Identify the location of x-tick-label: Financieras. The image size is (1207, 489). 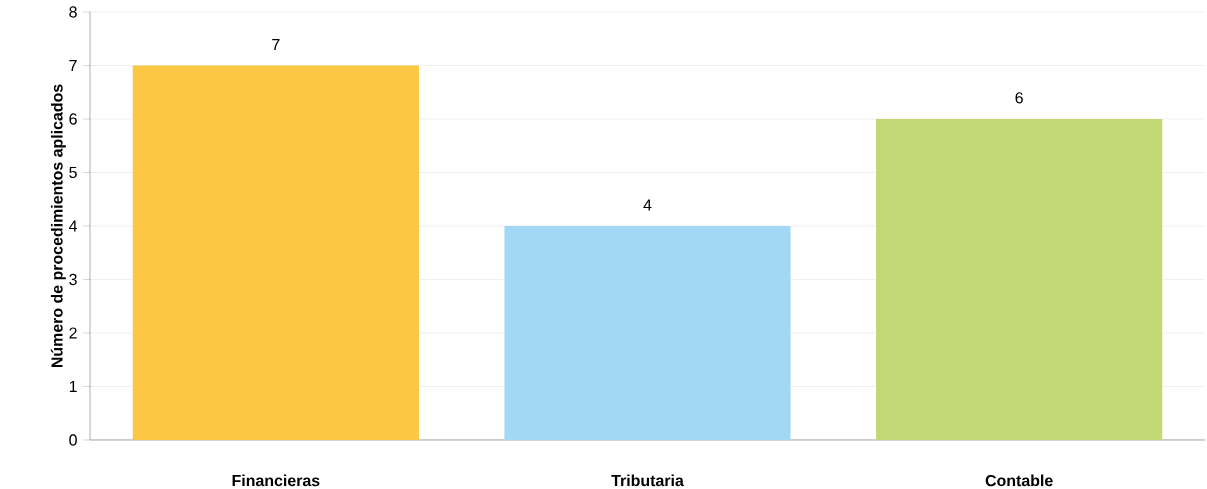
(276, 480).